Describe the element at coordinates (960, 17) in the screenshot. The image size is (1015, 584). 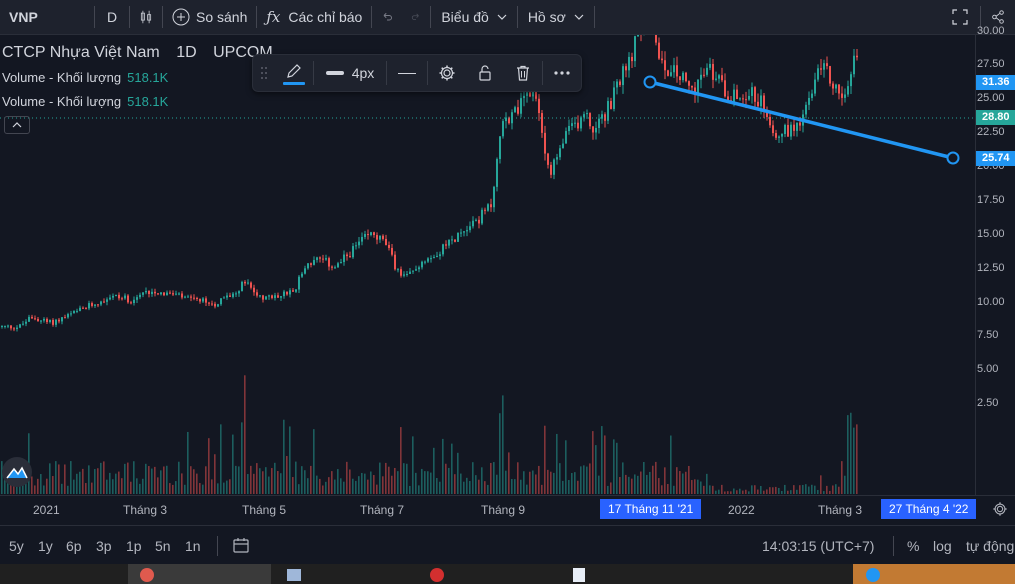
I see `fullscreen-button` at that location.